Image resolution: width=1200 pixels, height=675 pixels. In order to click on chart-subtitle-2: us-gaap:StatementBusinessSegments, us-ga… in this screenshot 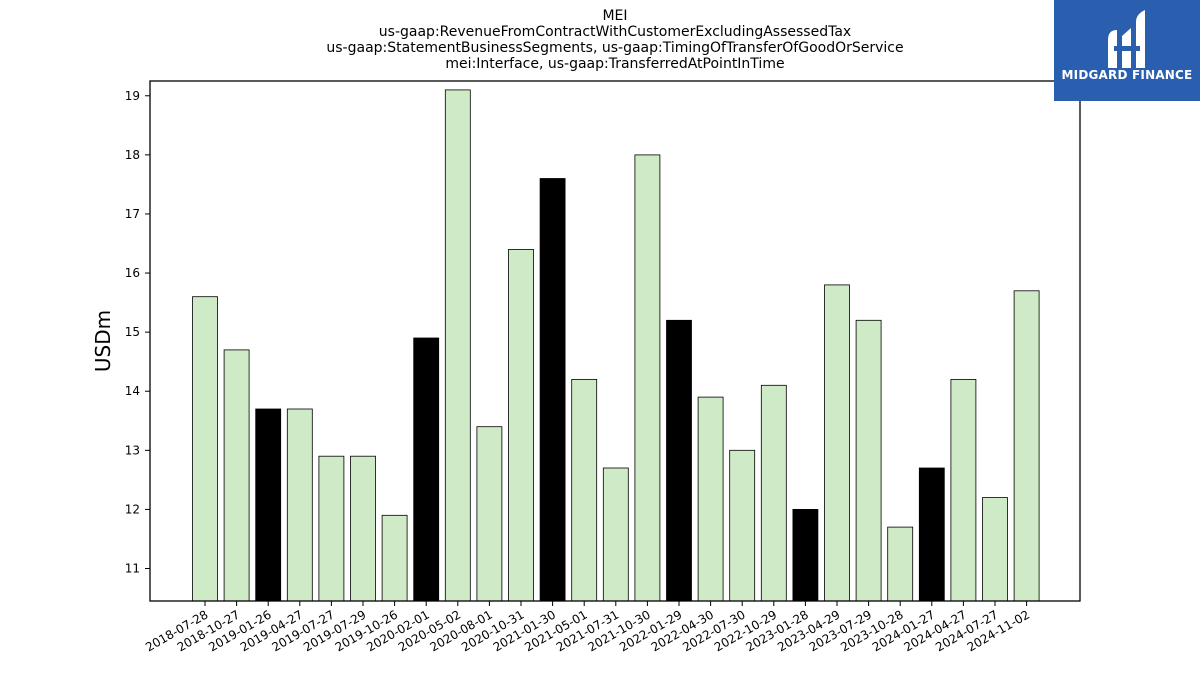, I will do `click(615, 48)`.